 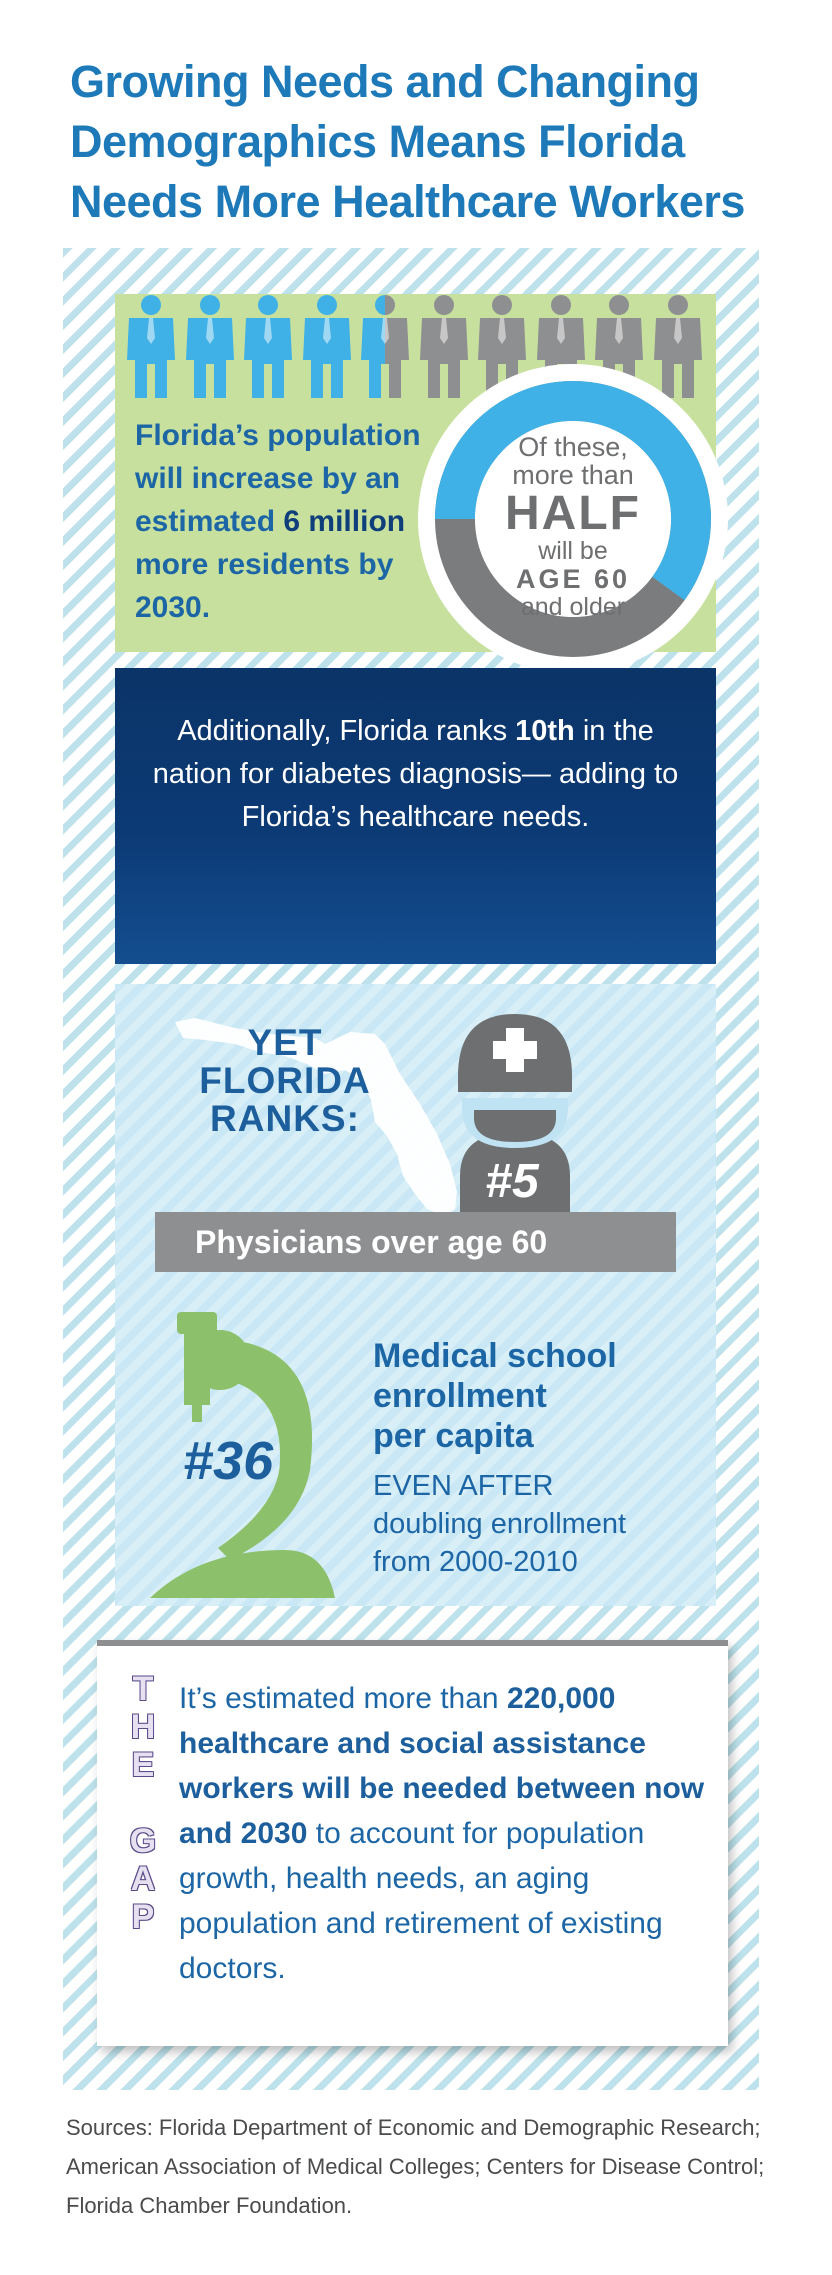 I want to click on microscope-icon, so click(x=242, y=1455).